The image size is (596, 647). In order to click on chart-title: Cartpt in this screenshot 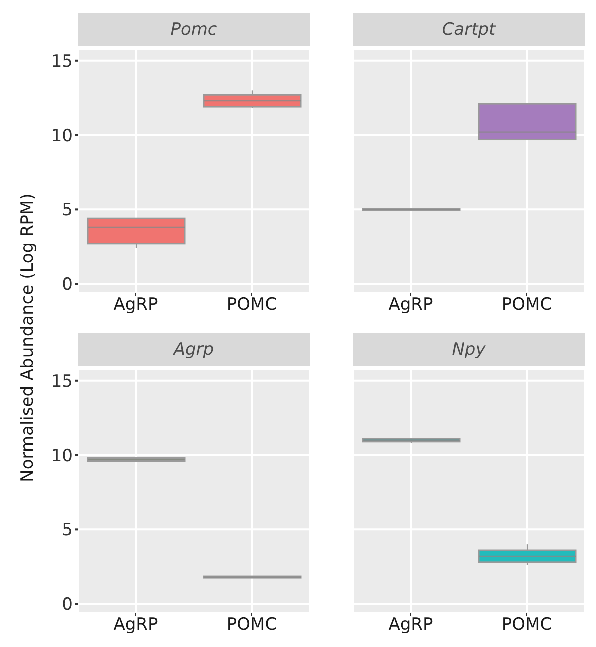, I will do `click(469, 29)`.